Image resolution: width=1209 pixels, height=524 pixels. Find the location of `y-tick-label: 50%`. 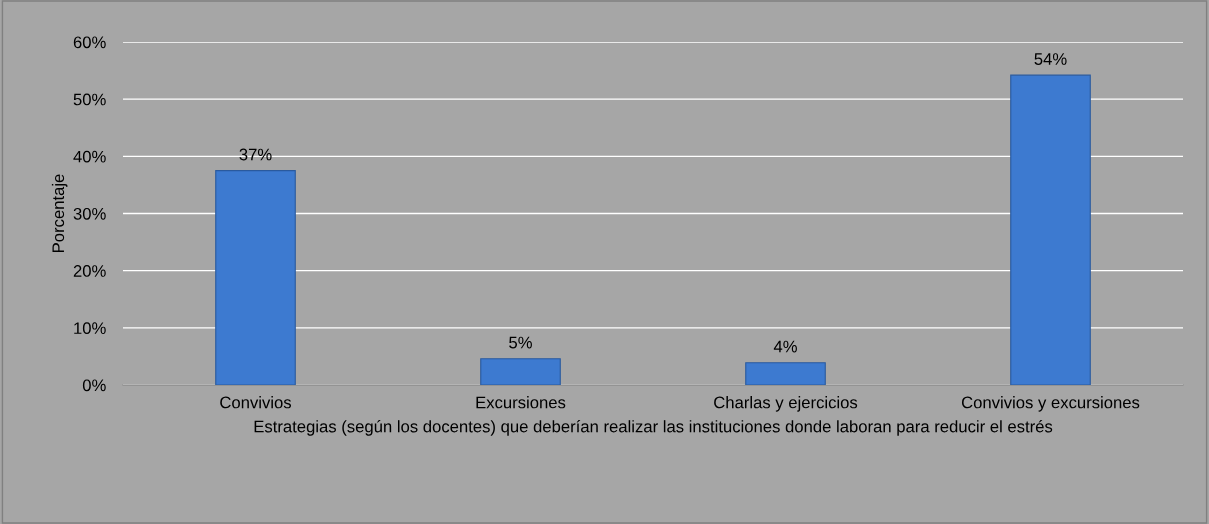

y-tick-label: 50% is located at coordinates (89, 99).